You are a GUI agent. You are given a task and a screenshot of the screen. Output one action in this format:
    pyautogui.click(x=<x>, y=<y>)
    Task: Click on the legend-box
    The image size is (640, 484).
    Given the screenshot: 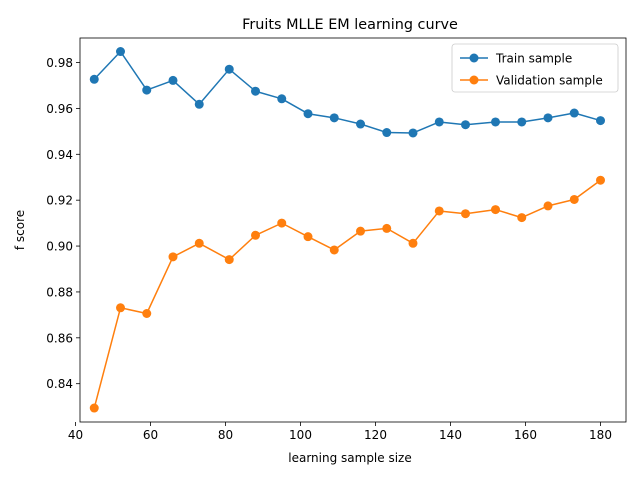 What is the action you would take?
    pyautogui.click(x=535, y=68)
    